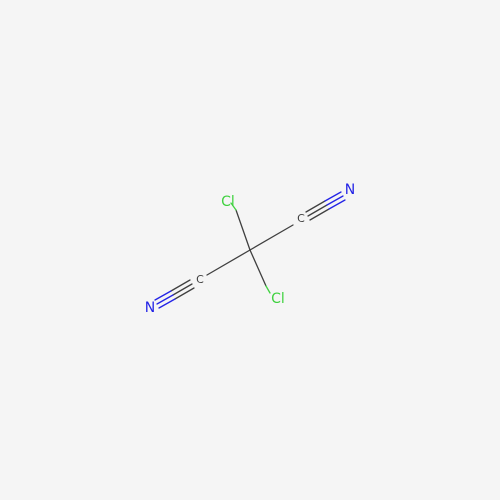 This screenshot has width=500, height=500. Describe the element at coordinates (258, 268) in the screenshot. I see `bond-c-cl-bottom` at that location.